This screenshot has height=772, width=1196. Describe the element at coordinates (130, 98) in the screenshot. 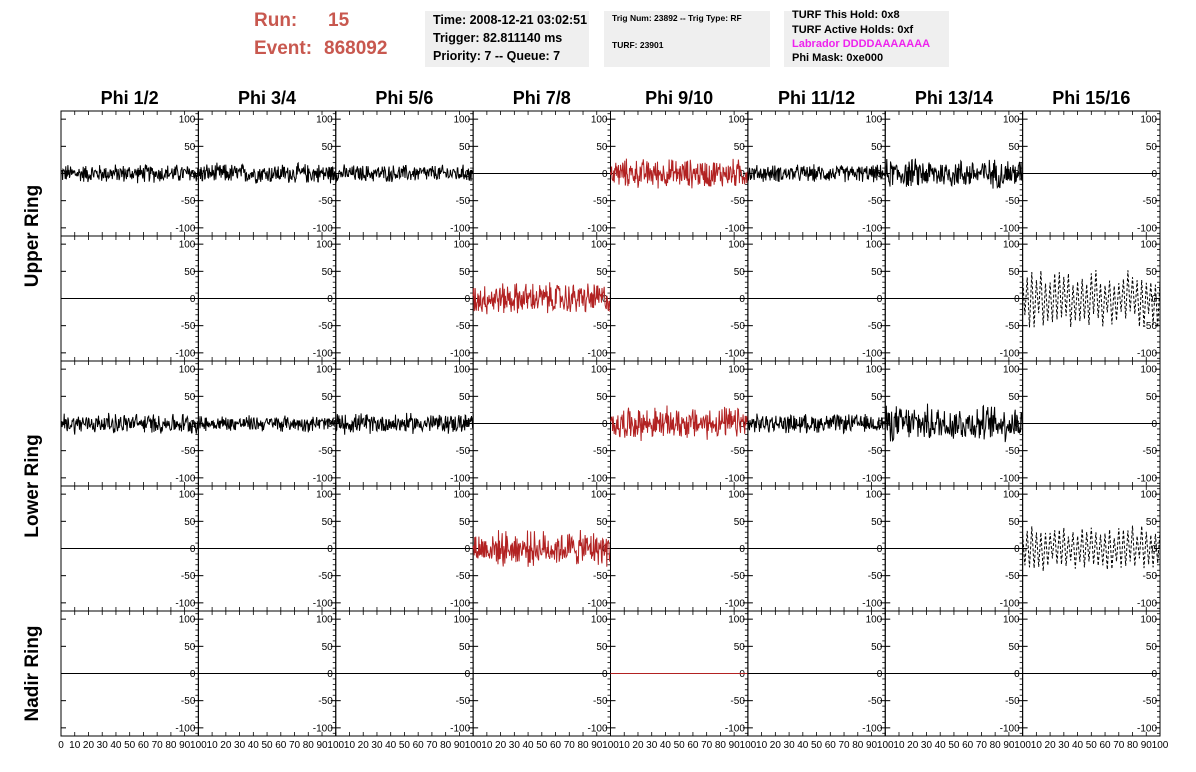

I see `column-header: Phi 1/2` at that location.